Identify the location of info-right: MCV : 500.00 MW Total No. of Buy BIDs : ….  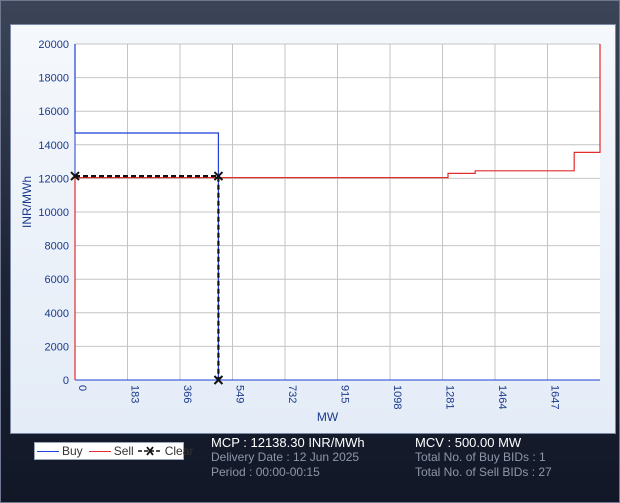
(483, 457).